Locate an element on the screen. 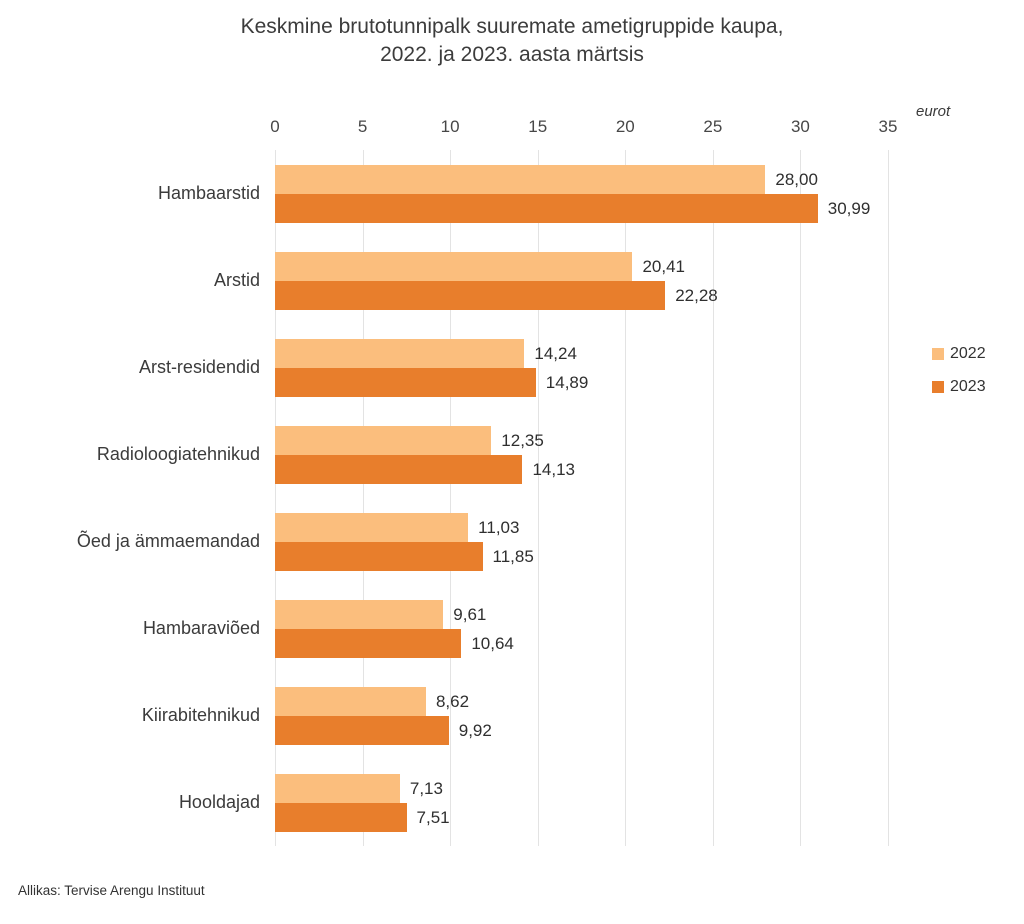  x-tick-label: 5 is located at coordinates (362, 126).